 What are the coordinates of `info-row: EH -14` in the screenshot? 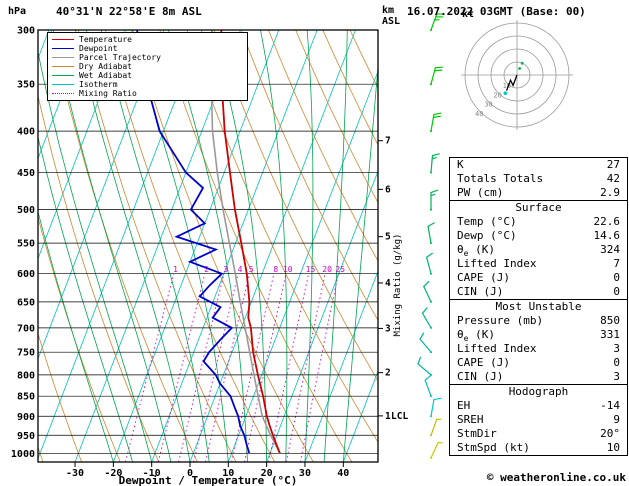 It's located at (538, 406).